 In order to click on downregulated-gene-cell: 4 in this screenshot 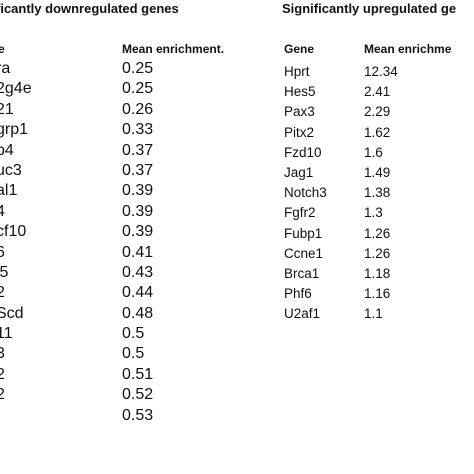, I will do `click(2, 211)`.